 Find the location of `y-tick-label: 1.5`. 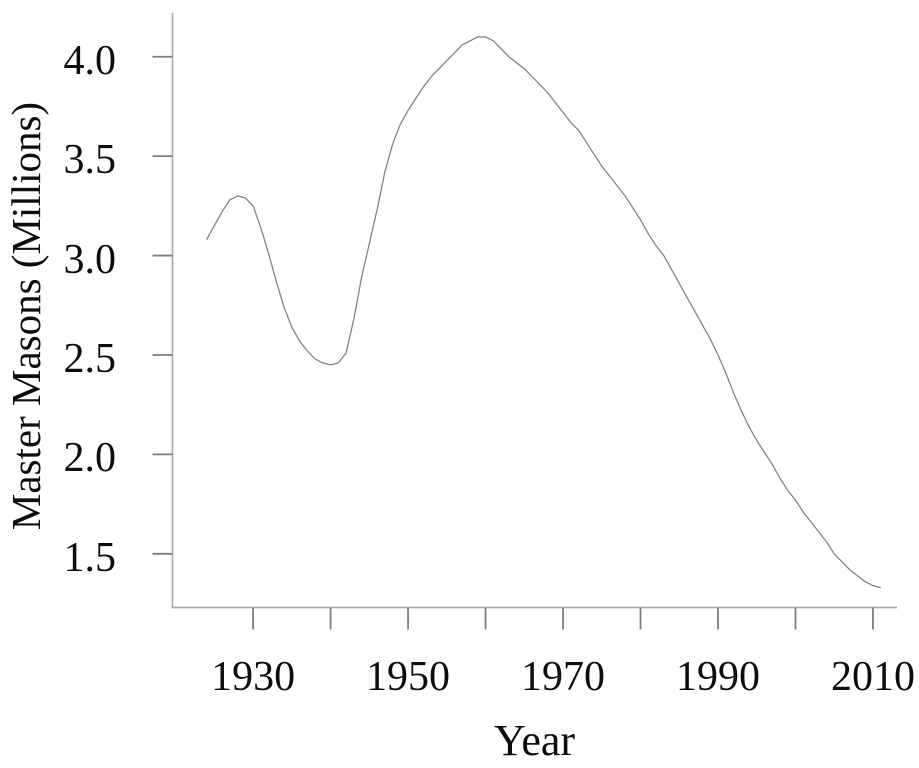

y-tick-label: 1.5 is located at coordinates (90, 557).